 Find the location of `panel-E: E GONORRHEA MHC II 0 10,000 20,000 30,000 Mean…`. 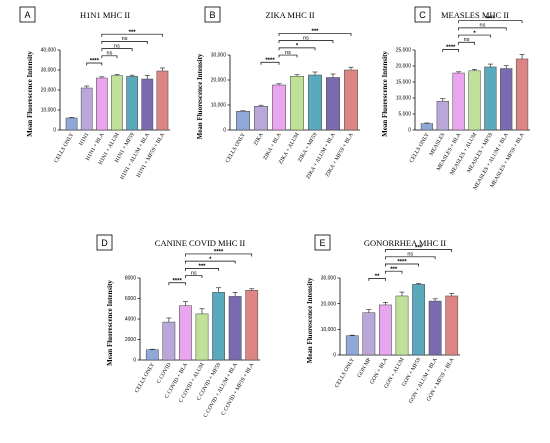

panel-E: E GONORRHEA MHC II 0 10,000 20,000 30,000 Mean… is located at coordinates (383, 319).